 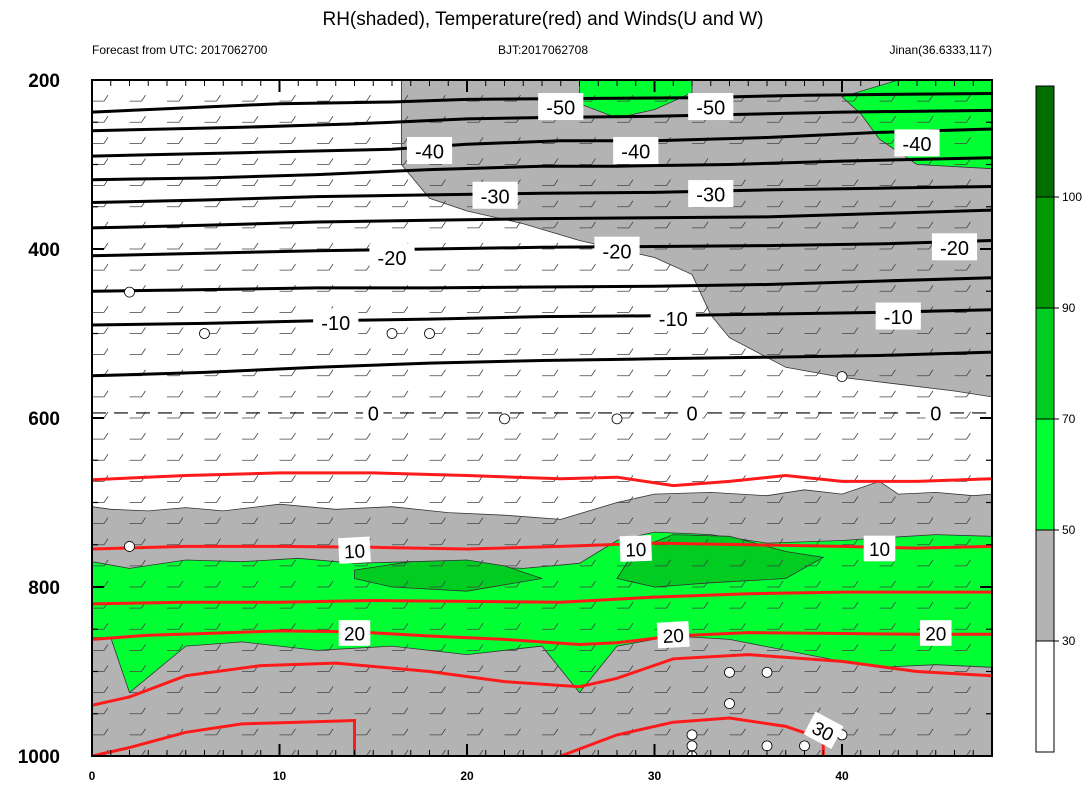 What do you see at coordinates (1069, 419) in the screenshot?
I see `colorbar-label-2: 70` at bounding box center [1069, 419].